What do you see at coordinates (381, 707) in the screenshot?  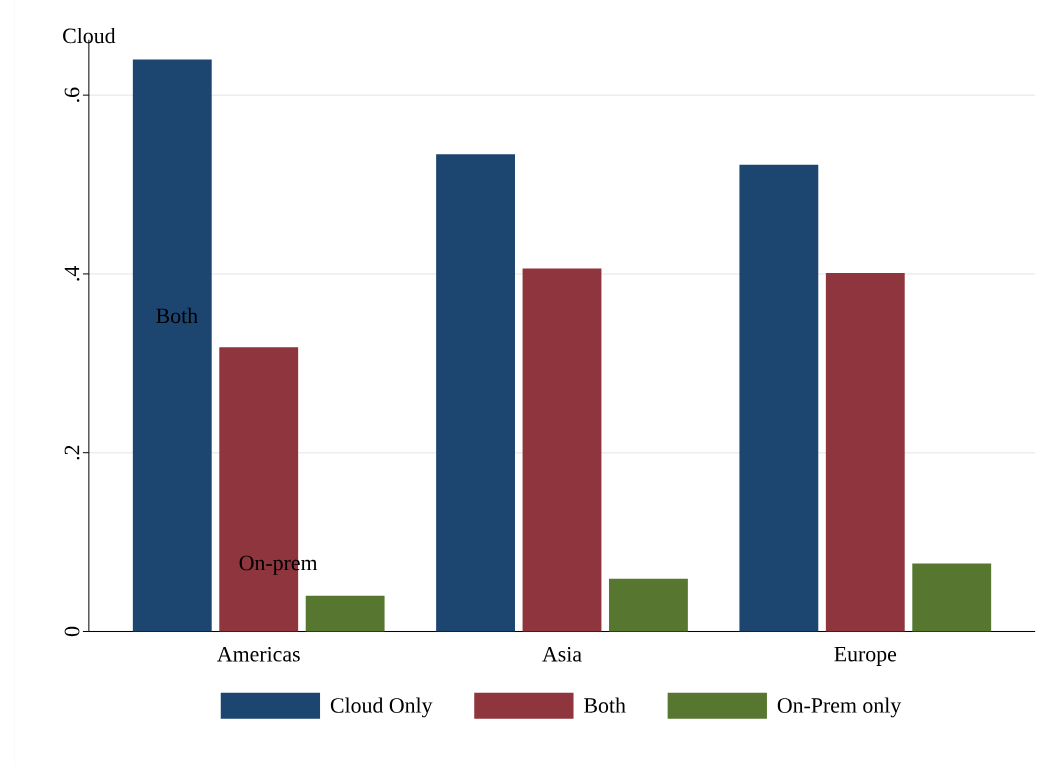 I see `legend-label: Cloud Only` at bounding box center [381, 707].